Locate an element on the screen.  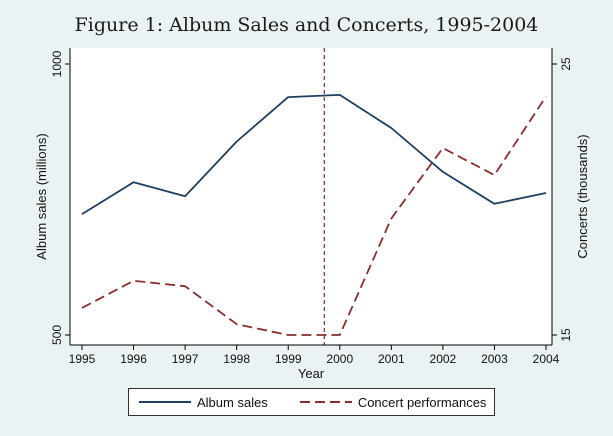
y-right-tick-label: 15 is located at coordinates (566, 335).